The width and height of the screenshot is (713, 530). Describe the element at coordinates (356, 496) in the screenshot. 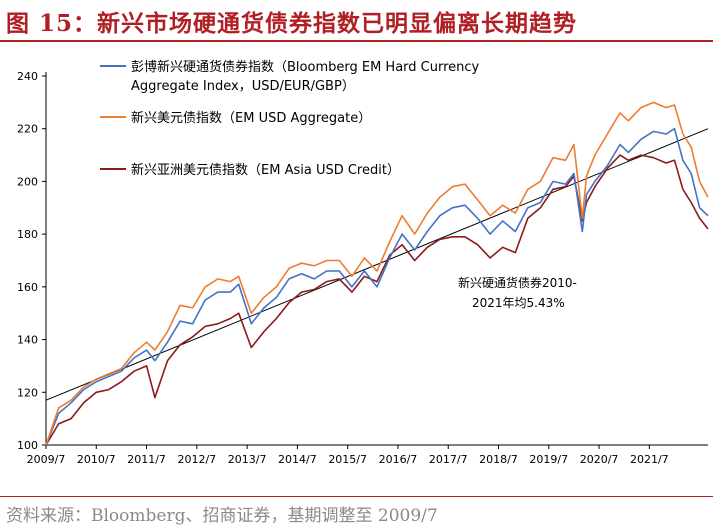

I see `source-rule` at that location.